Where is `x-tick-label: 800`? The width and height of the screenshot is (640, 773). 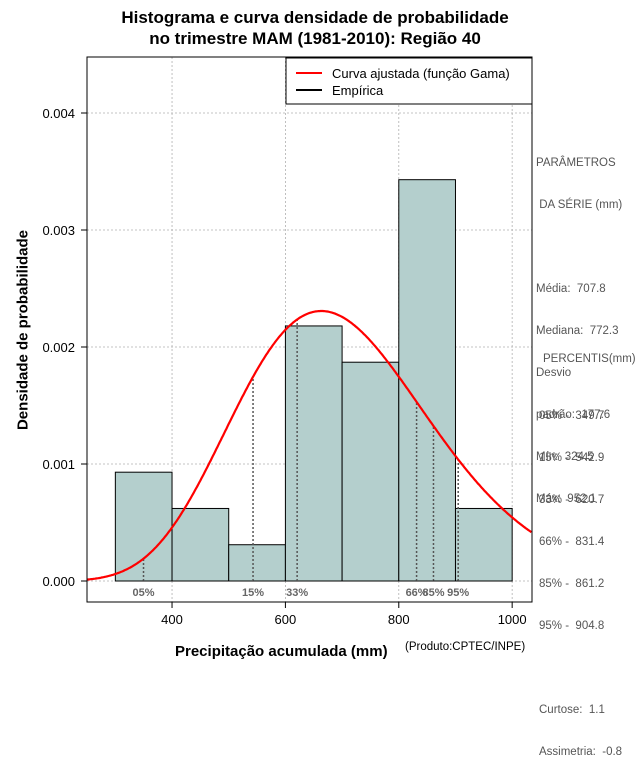 x-tick-label: 800 is located at coordinates (399, 619).